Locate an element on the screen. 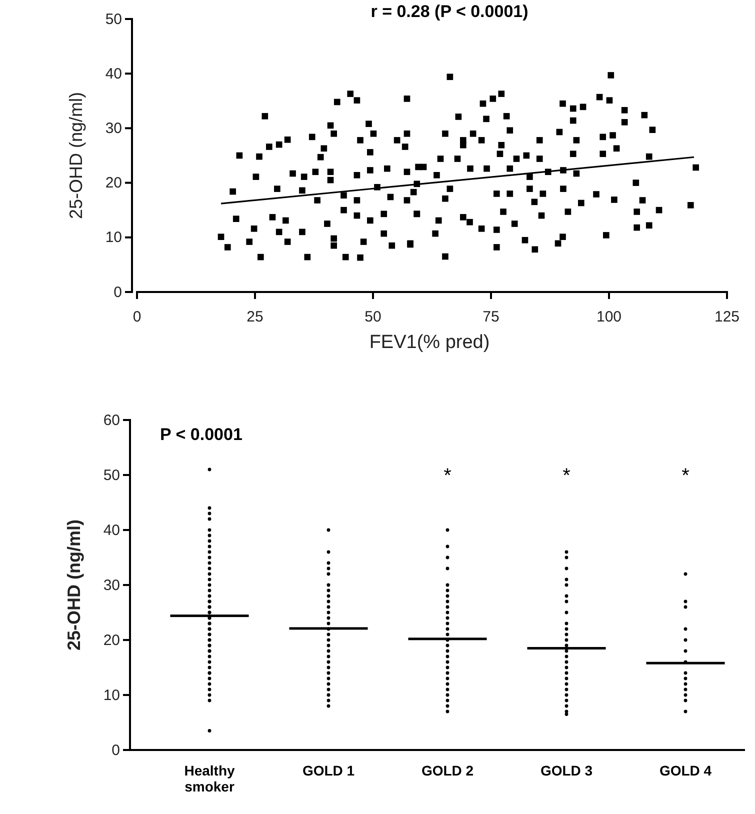 This screenshot has width=755, height=814. annotation: P < 0.0001 is located at coordinates (201, 434).